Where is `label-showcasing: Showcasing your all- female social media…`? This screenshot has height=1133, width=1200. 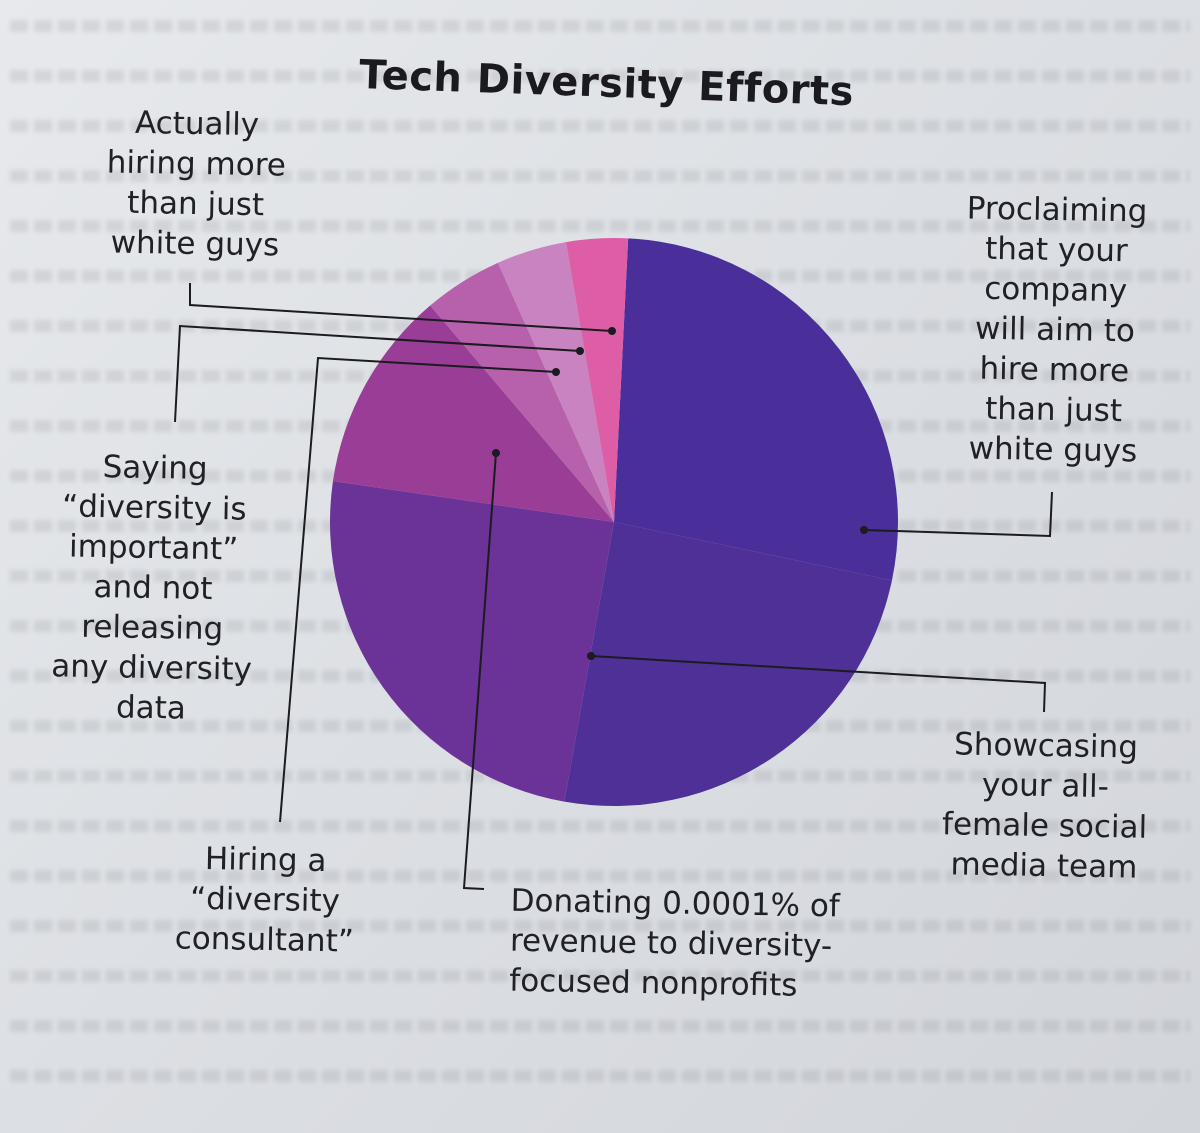
label-showcasing: Showcasing your all- female social media… is located at coordinates (1044, 806).